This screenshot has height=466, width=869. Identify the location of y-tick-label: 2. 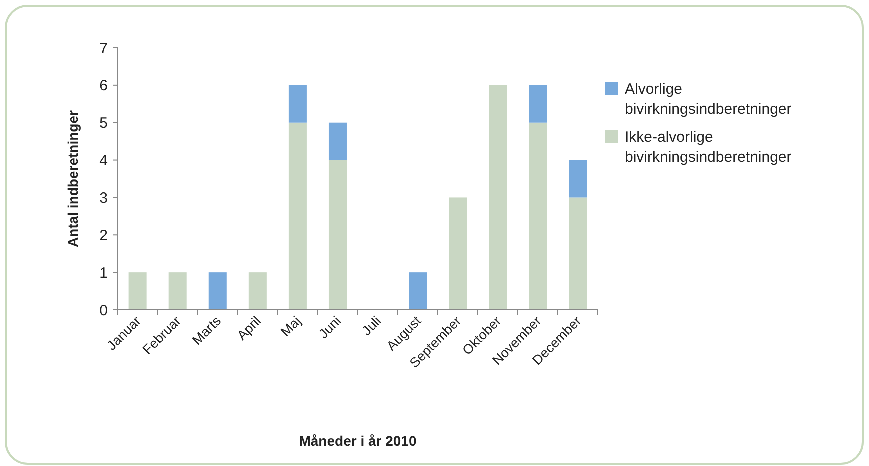
(104, 235).